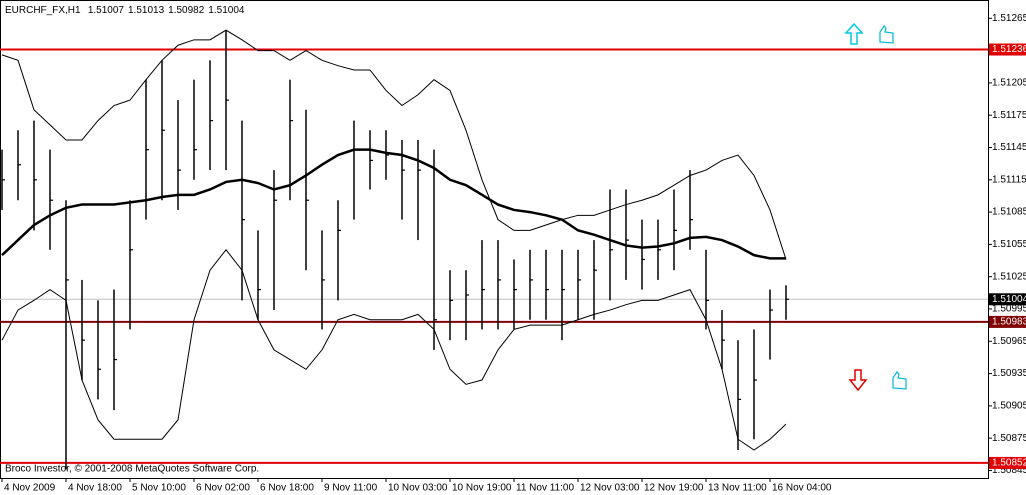 Image resolution: width=1026 pixels, height=495 pixels. What do you see at coordinates (854, 33) in the screenshot?
I see `up-arrow-icon` at bounding box center [854, 33].